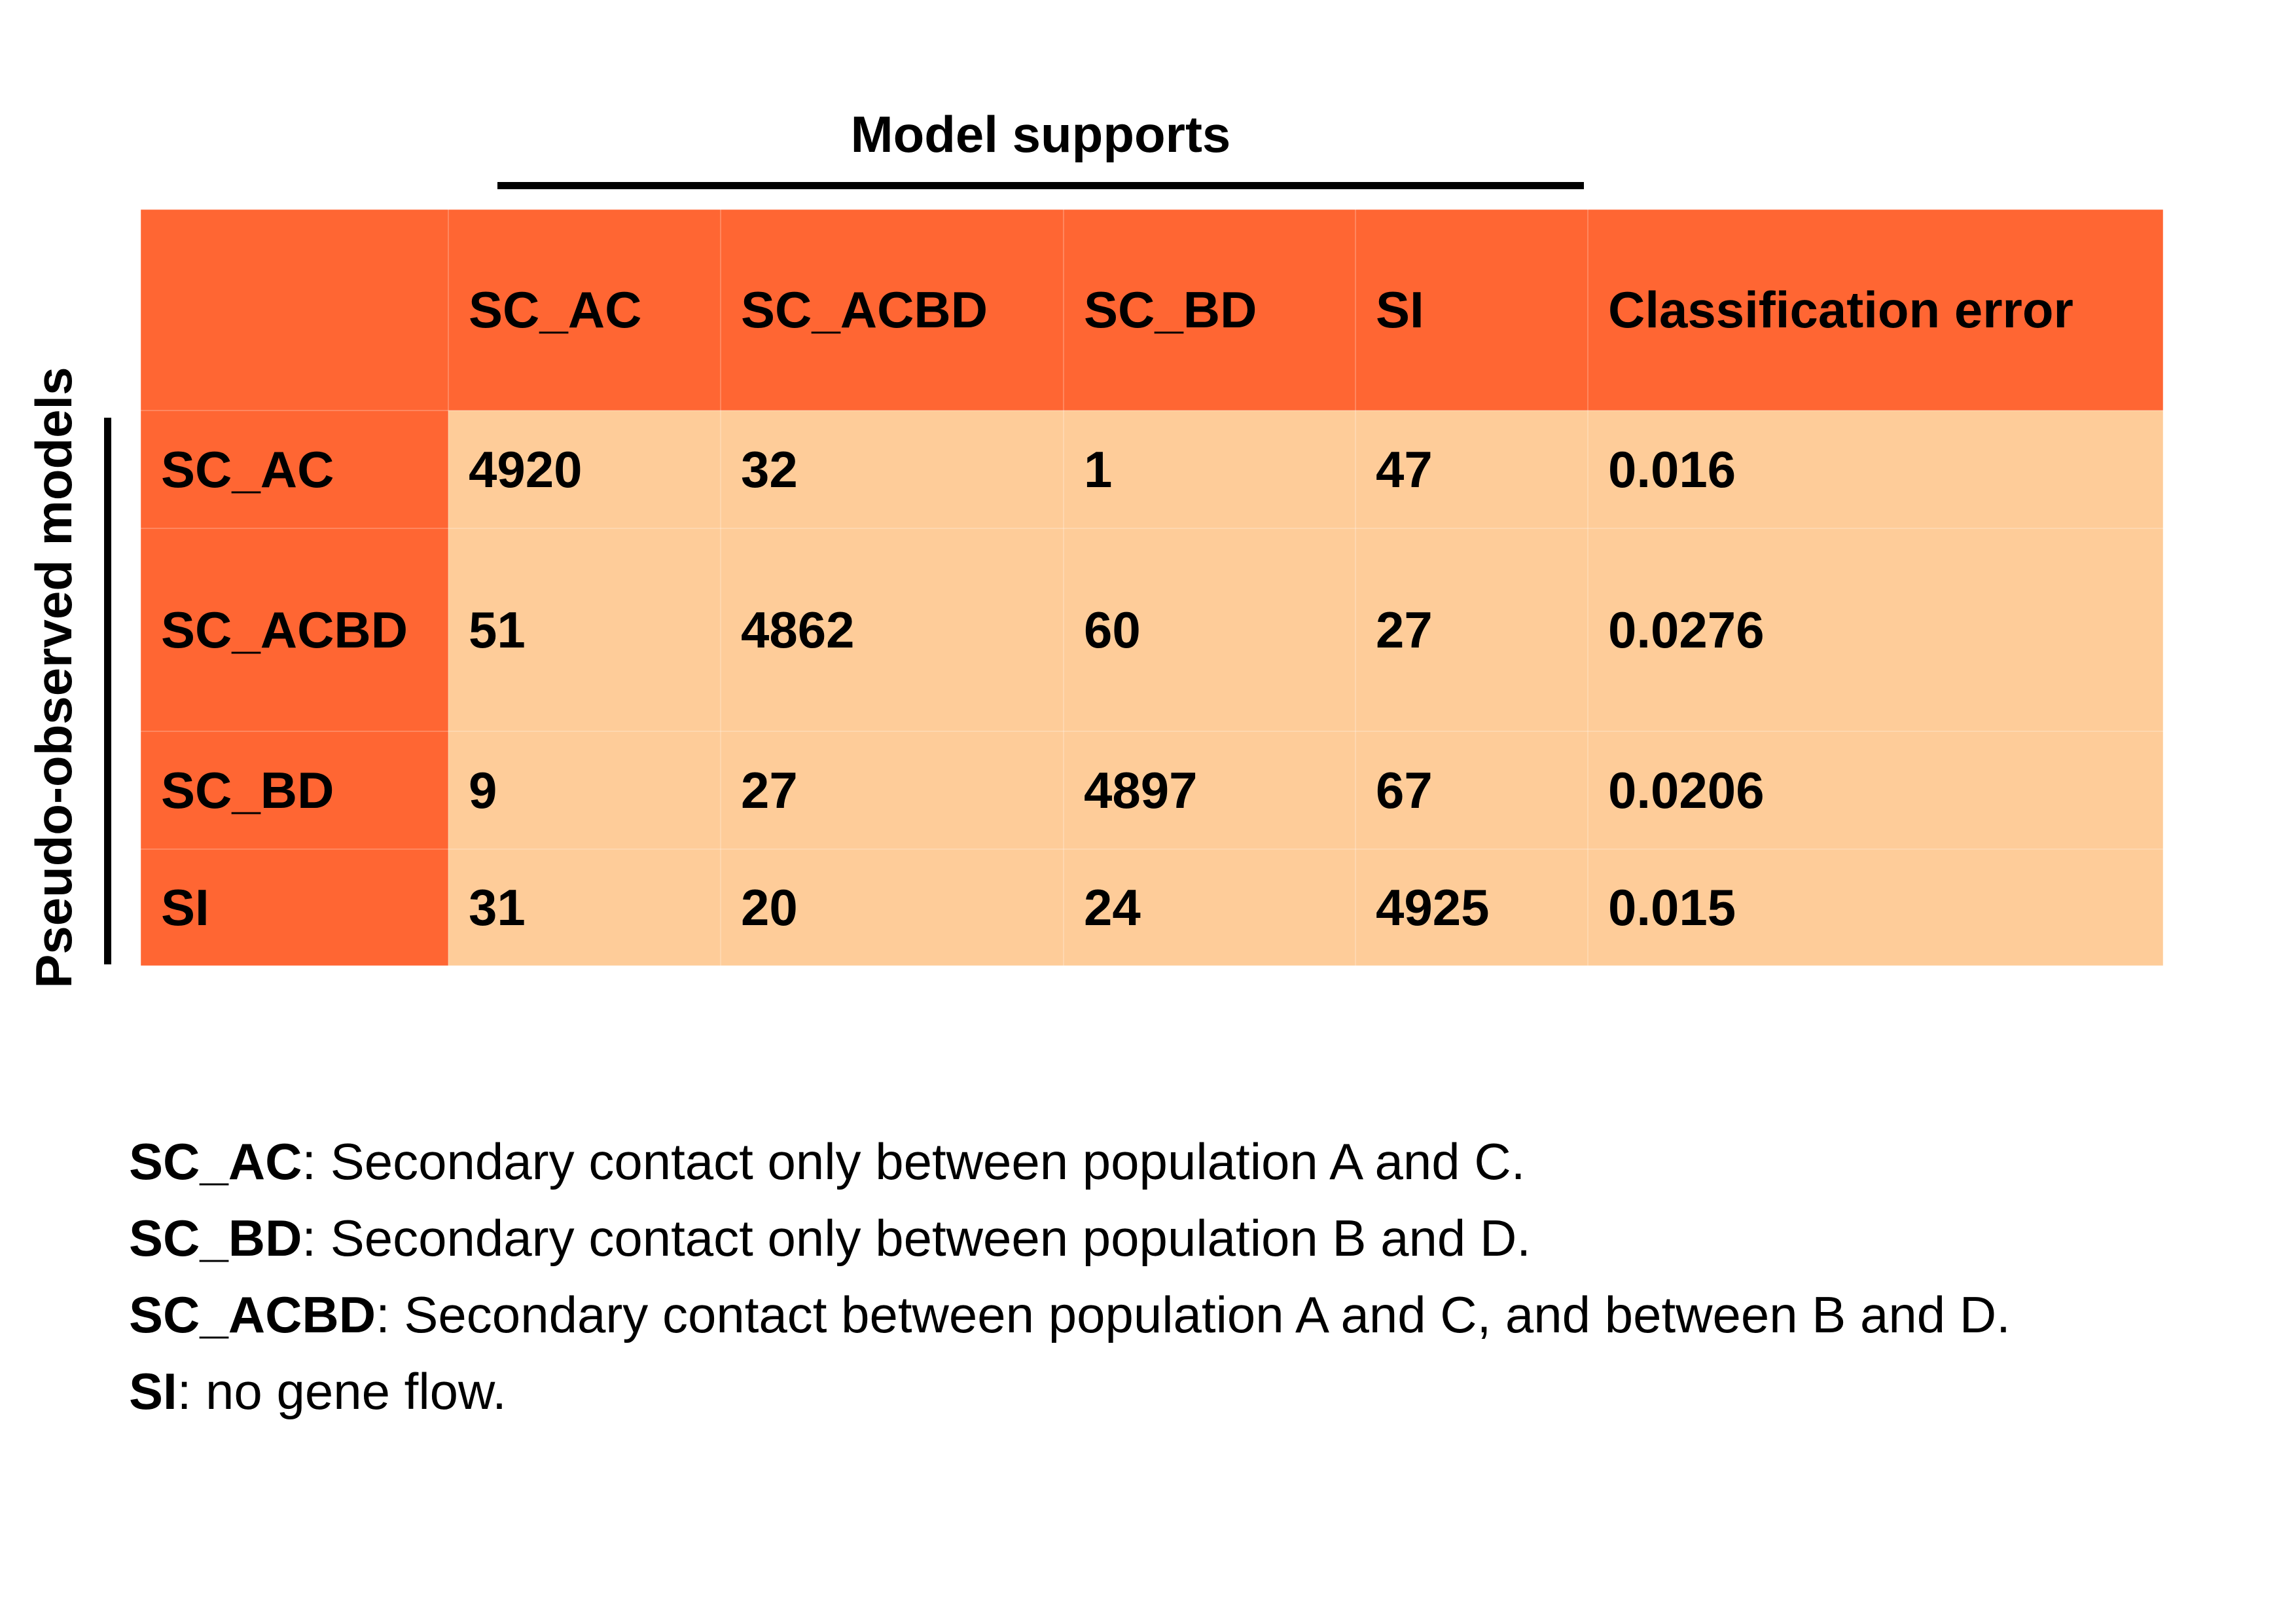  What do you see at coordinates (1040, 185) in the screenshot?
I see `column-group-rule` at bounding box center [1040, 185].